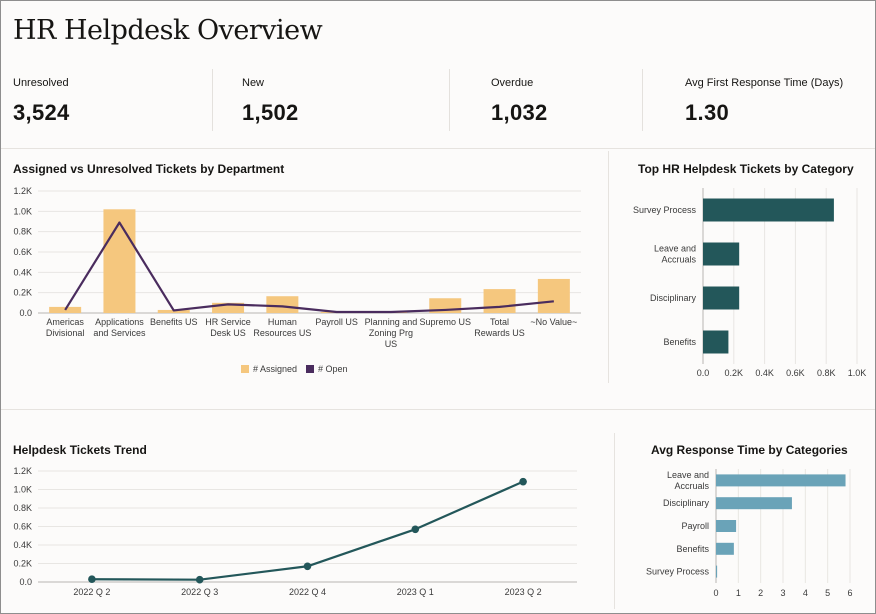 Image resolution: width=876 pixels, height=614 pixels. I want to click on x-tick-label: Planning and, so click(391, 322).